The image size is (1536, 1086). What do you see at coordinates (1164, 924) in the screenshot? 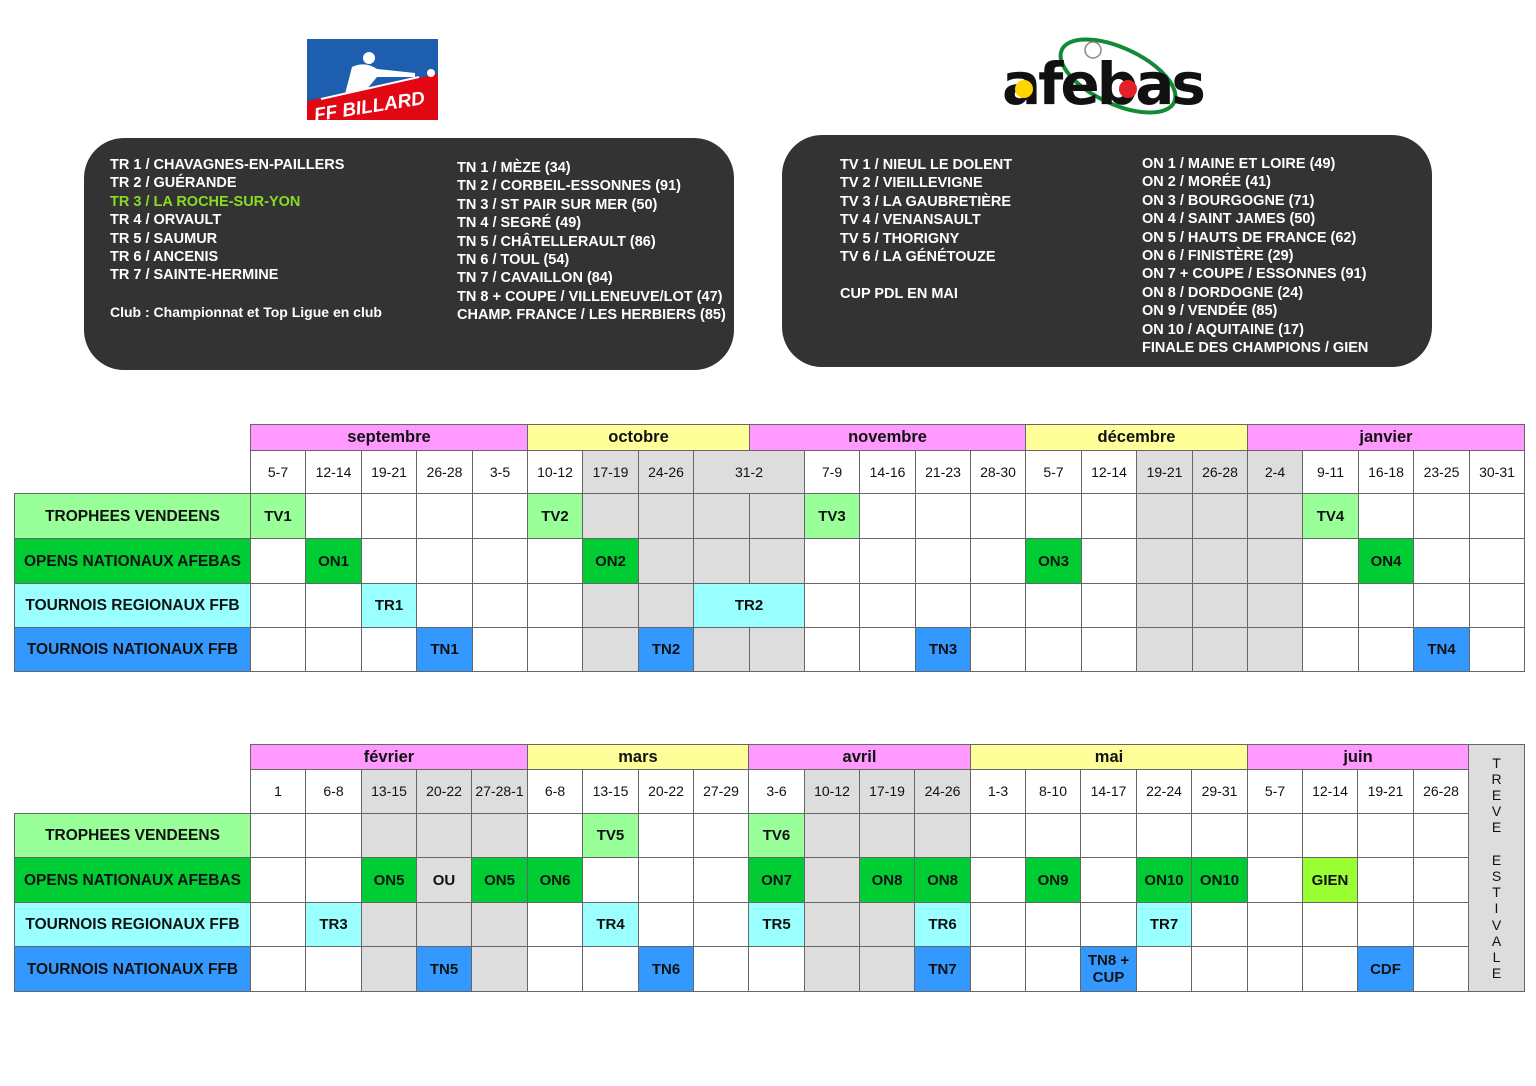
I see `event-tr: TR7` at bounding box center [1164, 924].